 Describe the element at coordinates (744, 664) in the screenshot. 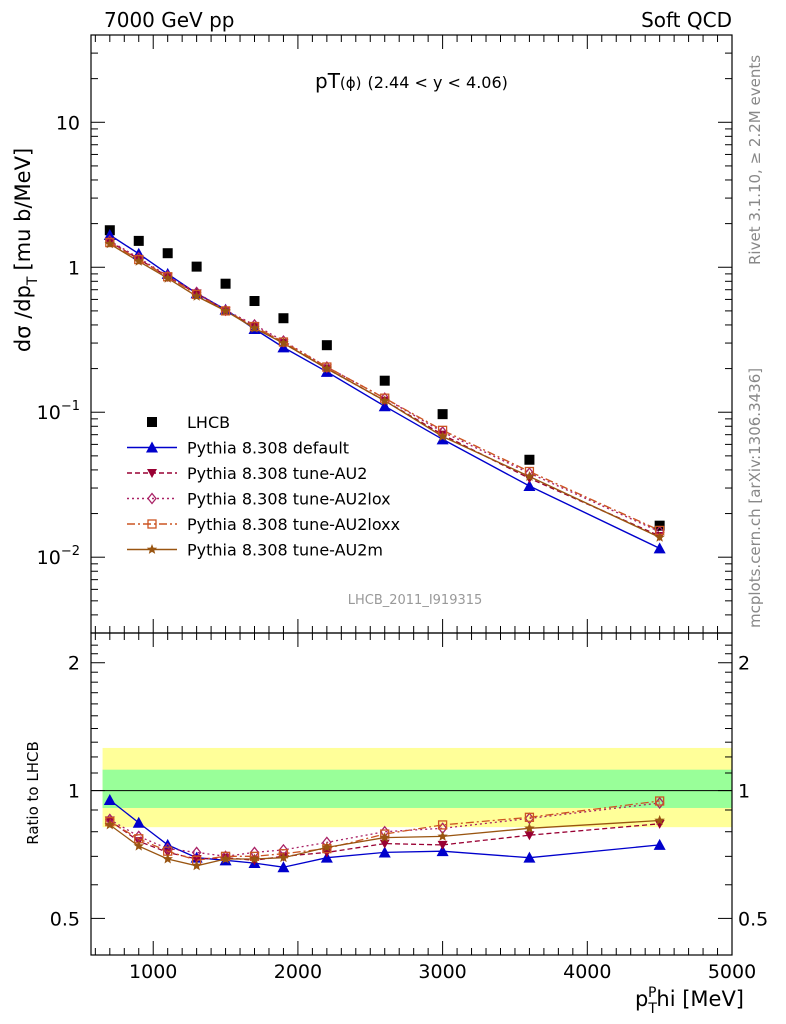

I see `ratio-y-tick-label-right: 2` at that location.